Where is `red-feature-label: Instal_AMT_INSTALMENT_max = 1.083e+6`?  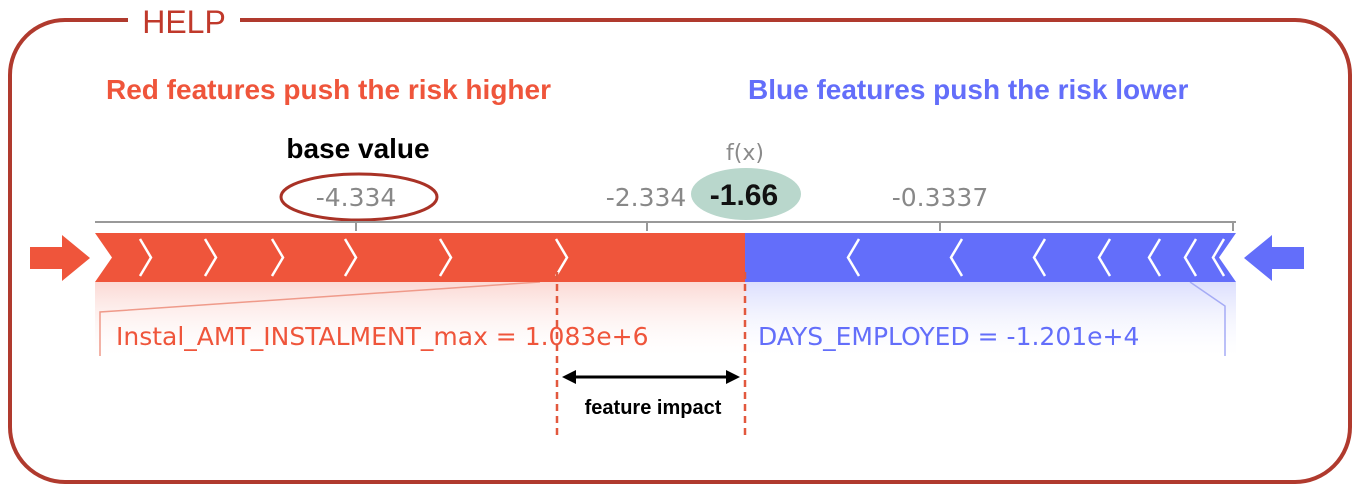
red-feature-label: Instal_AMT_INSTALMENT_max = 1.083e+6 is located at coordinates (382, 336).